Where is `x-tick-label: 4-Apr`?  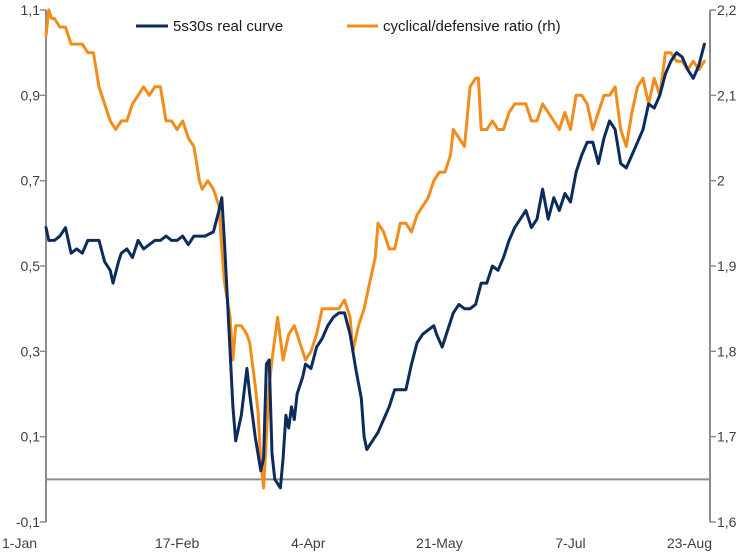
x-tick-label: 4-Apr is located at coordinates (308, 543).